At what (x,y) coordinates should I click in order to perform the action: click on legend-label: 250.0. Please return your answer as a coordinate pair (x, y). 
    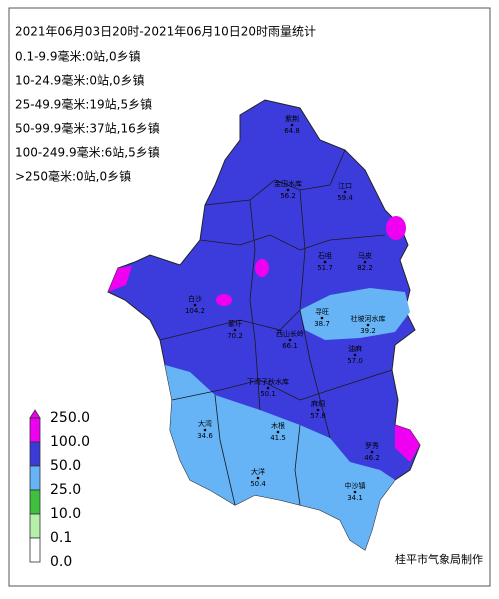
    Looking at the image, I should click on (70, 418).